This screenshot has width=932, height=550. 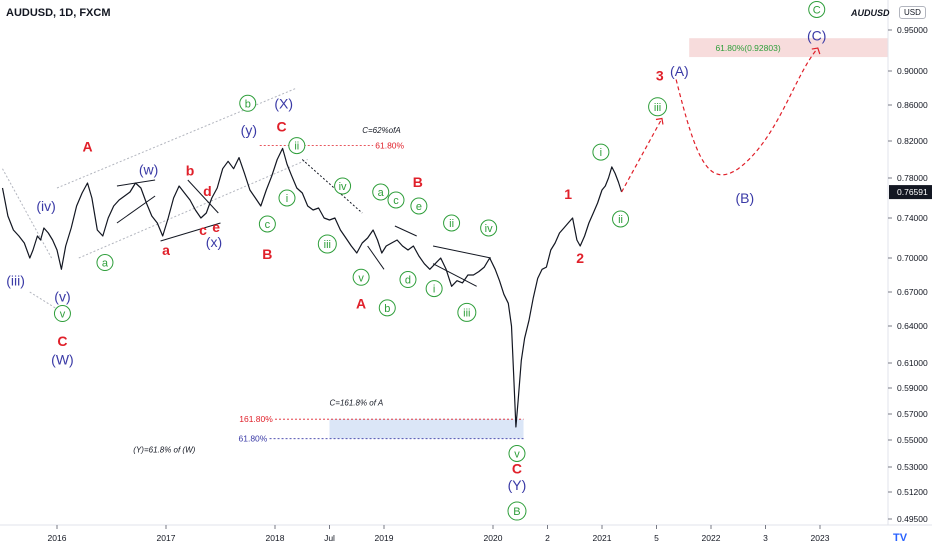 What do you see at coordinates (912, 30) in the screenshot?
I see `y-tick-label: 0.95000` at bounding box center [912, 30].